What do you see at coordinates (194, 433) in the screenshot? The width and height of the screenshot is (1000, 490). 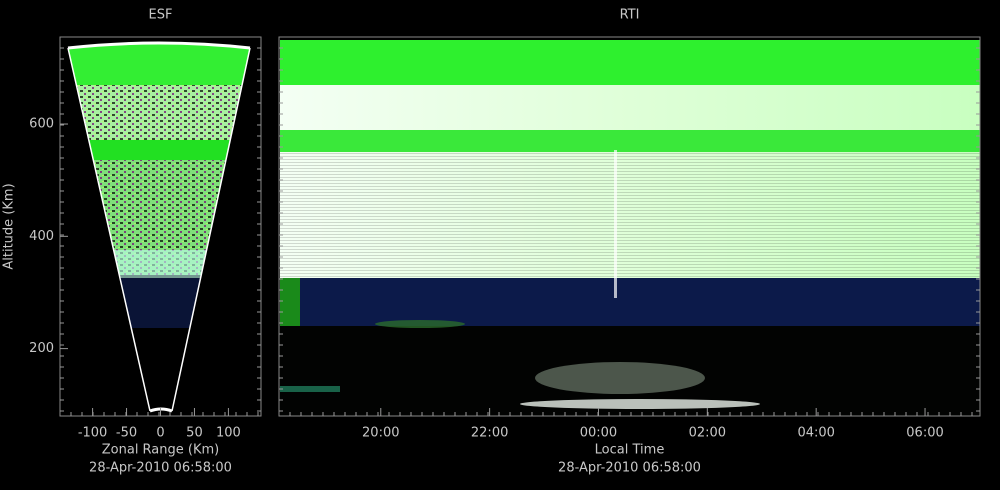 I see `x-tick-label: 50` at bounding box center [194, 433].